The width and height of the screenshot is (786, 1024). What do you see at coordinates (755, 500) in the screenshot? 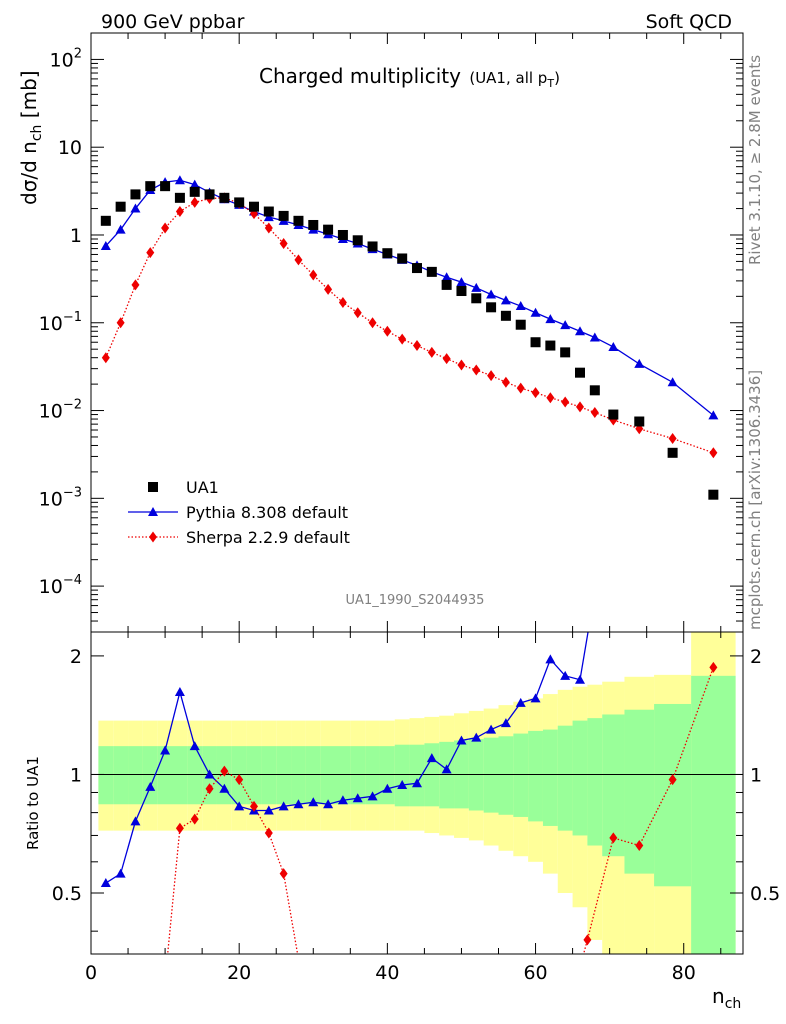
I see `mcplots-label: mcplots.cern.ch [arXiv:1306.3436]` at bounding box center [755, 500].